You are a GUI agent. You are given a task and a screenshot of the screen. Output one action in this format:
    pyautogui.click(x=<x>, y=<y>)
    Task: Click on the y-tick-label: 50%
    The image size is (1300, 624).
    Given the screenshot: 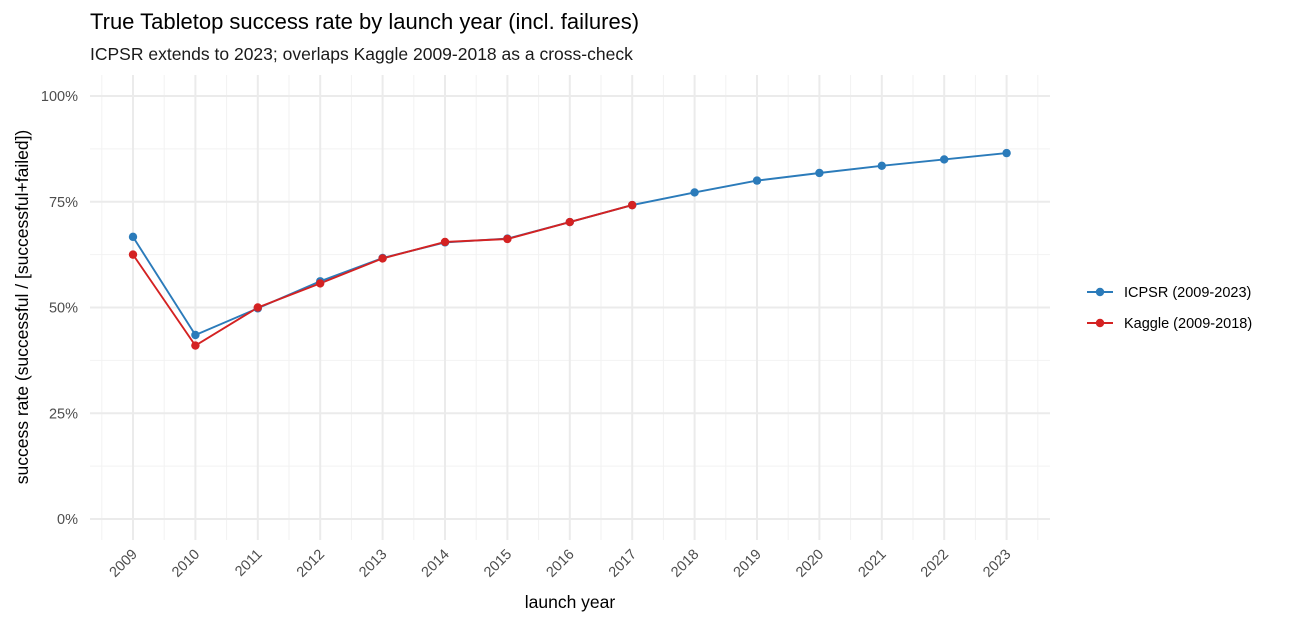 What is the action you would take?
    pyautogui.click(x=63, y=309)
    